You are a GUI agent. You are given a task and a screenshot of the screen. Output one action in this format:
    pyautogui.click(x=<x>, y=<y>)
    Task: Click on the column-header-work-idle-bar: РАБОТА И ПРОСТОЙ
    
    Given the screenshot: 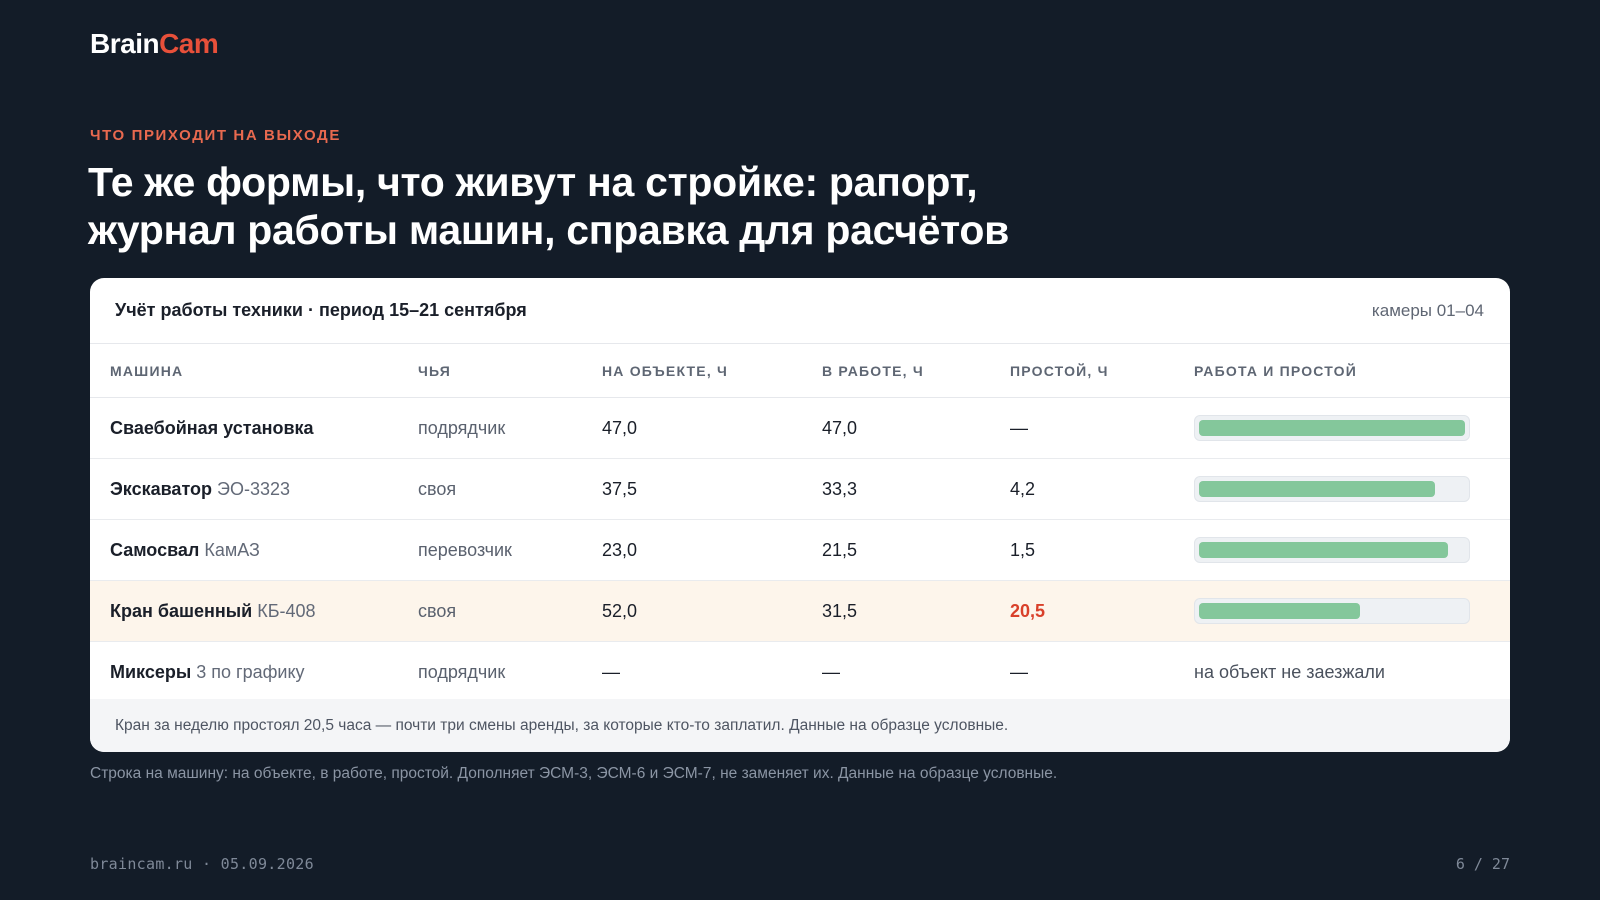 What is the action you would take?
    pyautogui.click(x=1276, y=370)
    